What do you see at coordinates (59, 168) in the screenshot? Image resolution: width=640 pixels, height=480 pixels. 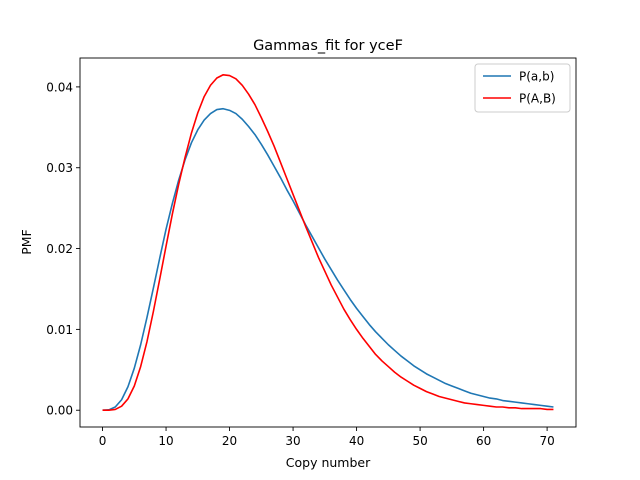 I see `y-tick-label: 0.03` at bounding box center [59, 168].